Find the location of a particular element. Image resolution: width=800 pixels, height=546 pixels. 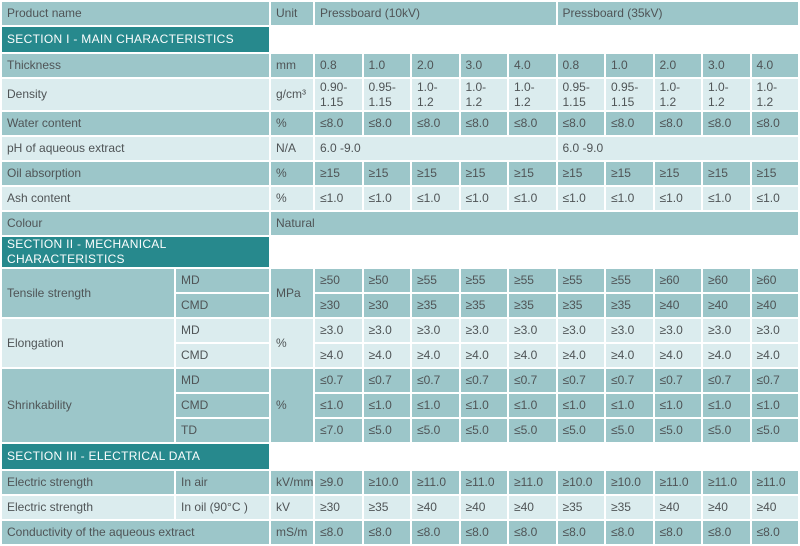

section-header: SECTION III - ELECTRICAL DATA is located at coordinates (135, 456).